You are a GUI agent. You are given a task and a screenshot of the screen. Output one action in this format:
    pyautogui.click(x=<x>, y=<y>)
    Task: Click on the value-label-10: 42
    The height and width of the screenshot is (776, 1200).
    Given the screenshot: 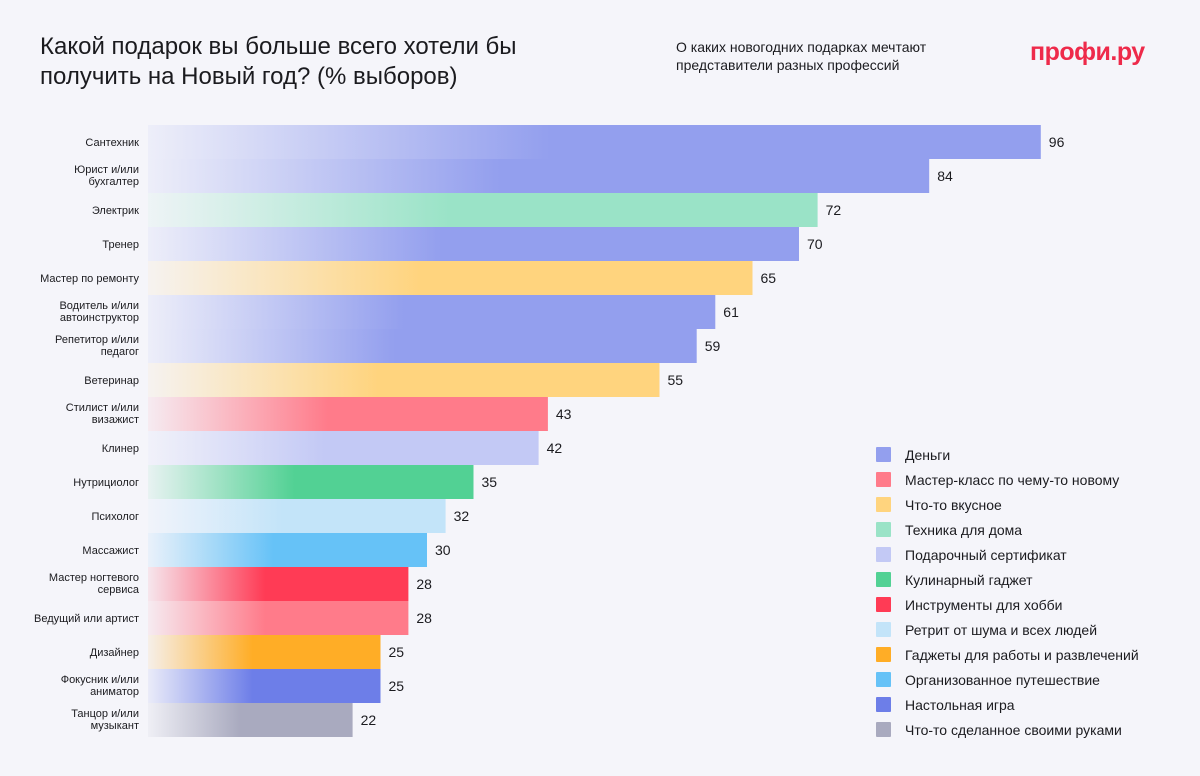 What is the action you would take?
    pyautogui.click(x=555, y=448)
    